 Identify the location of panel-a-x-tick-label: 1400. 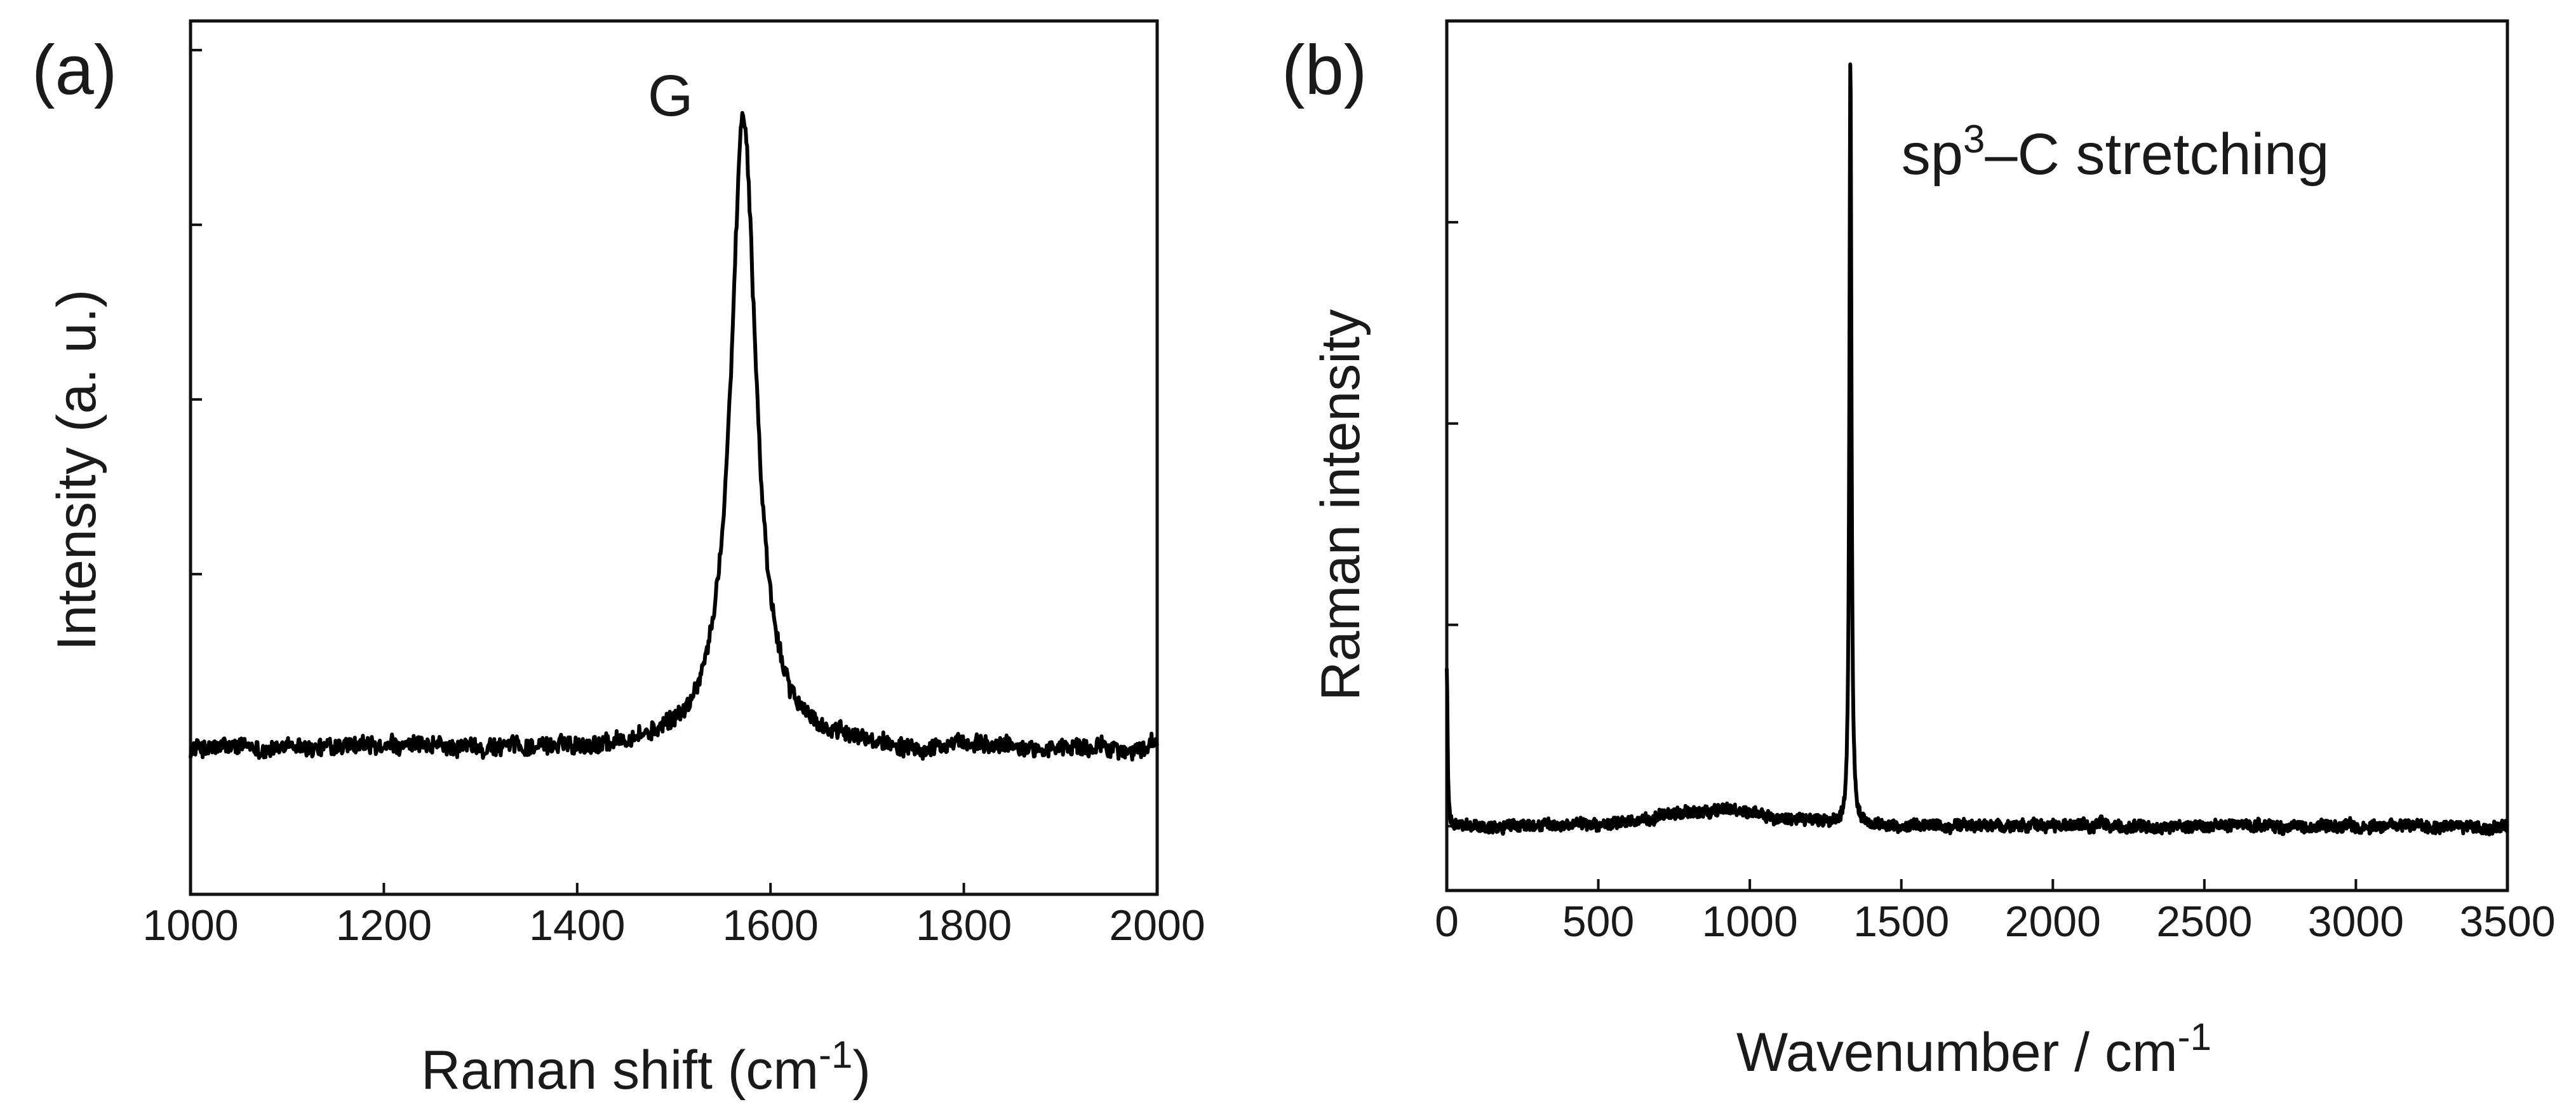
(577, 926).